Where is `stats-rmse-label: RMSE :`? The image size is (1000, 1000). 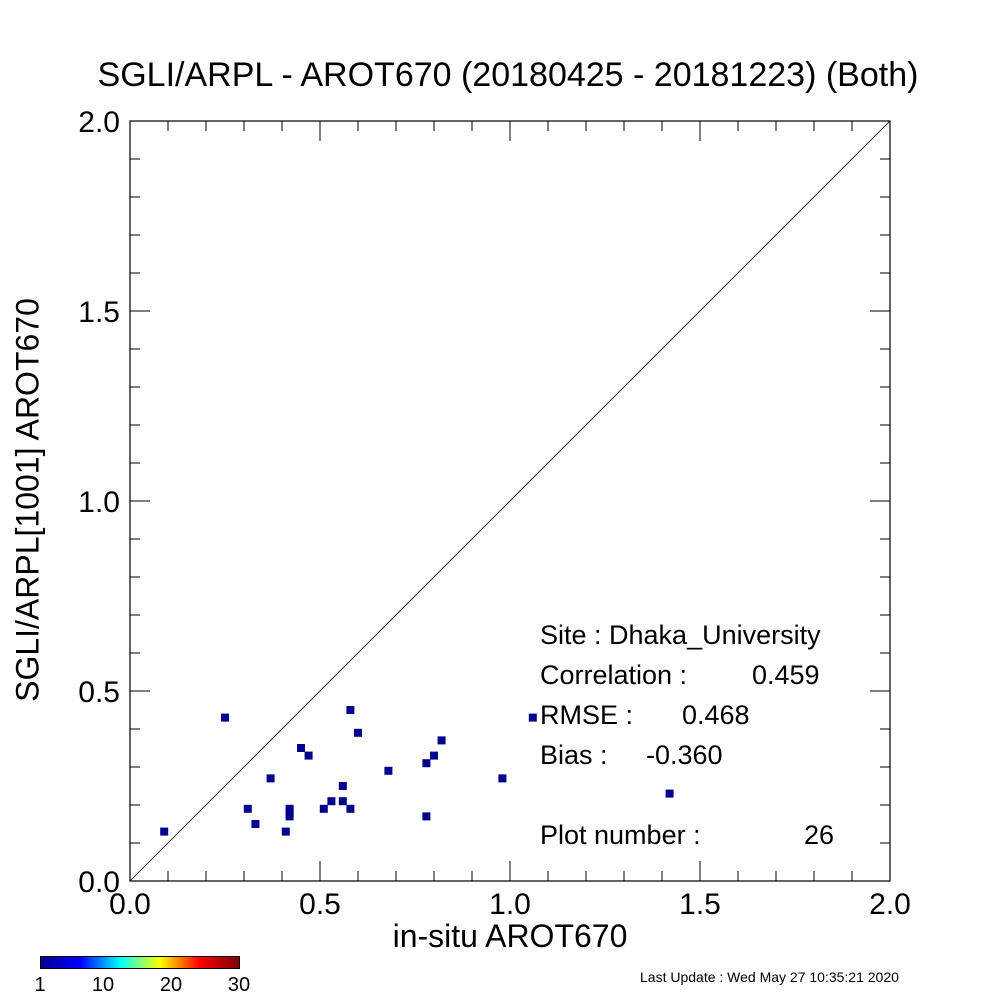
stats-rmse-label: RMSE : is located at coordinates (587, 715).